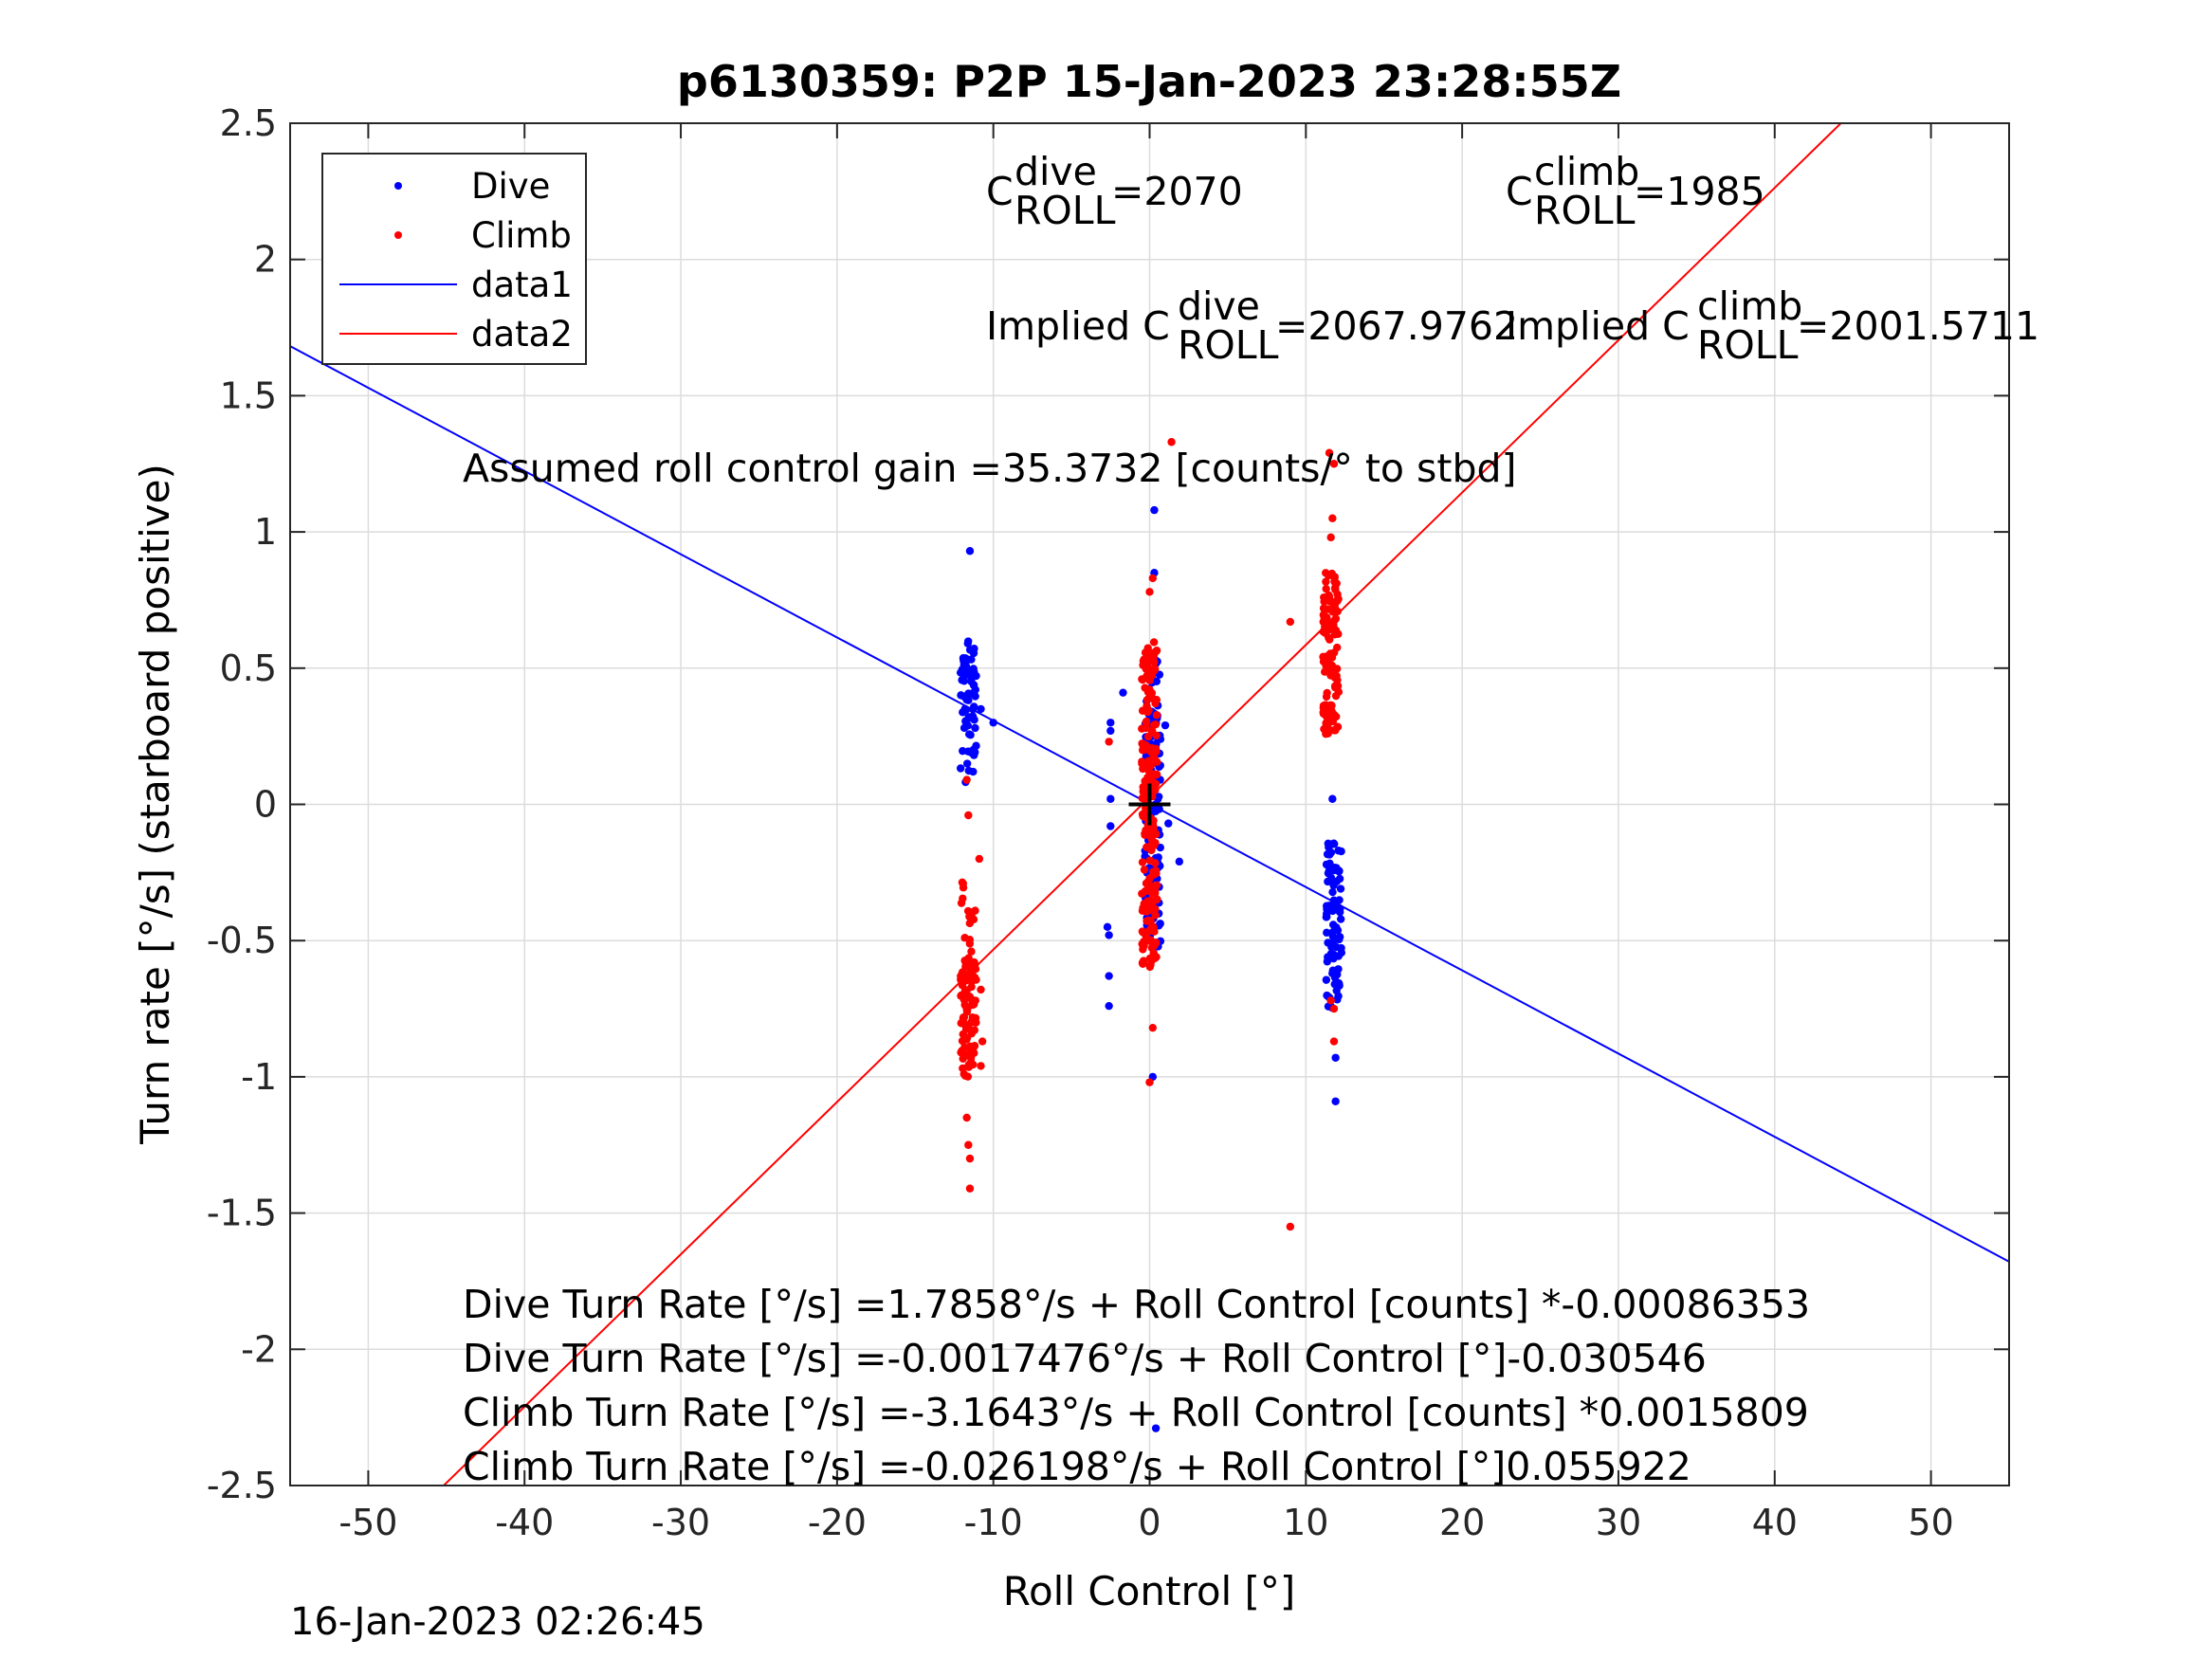  What do you see at coordinates (680, 1522) in the screenshot?
I see `x-tick-label: -30` at bounding box center [680, 1522].